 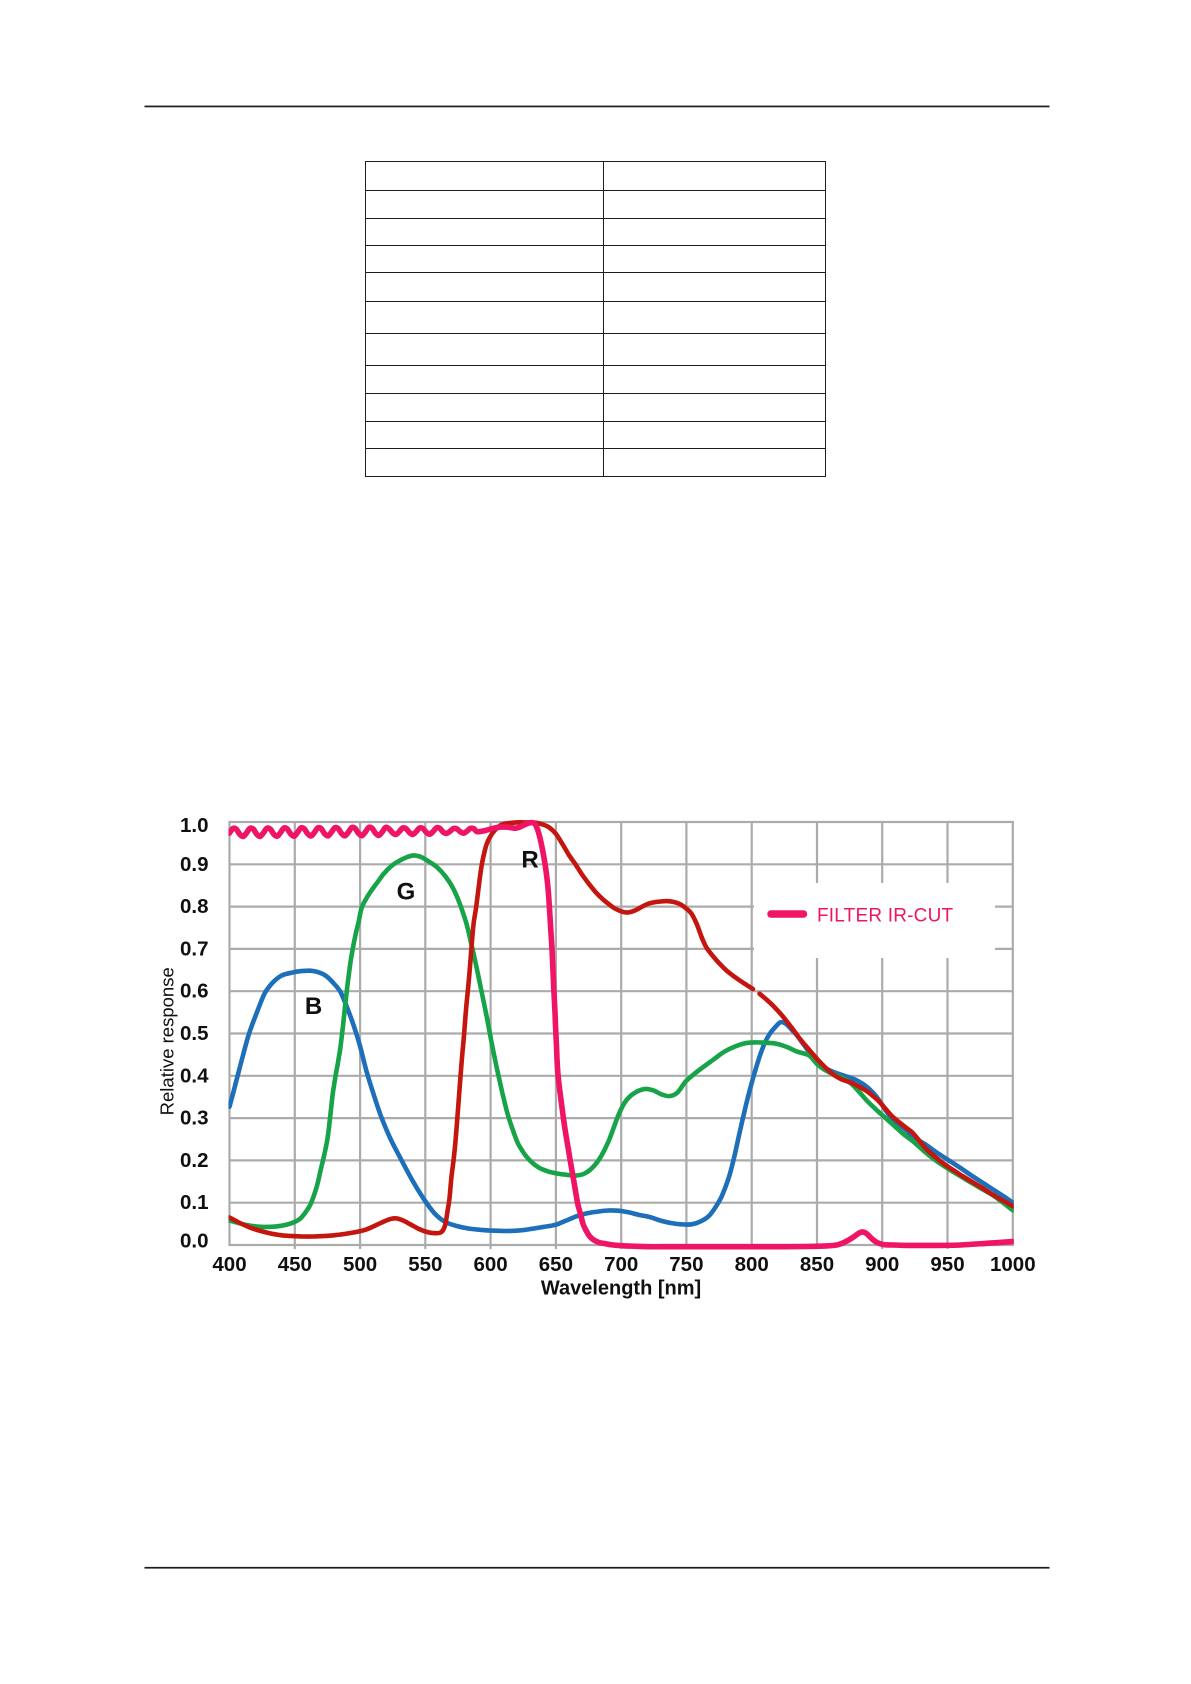 What do you see at coordinates (194, 1202) in the screenshot?
I see `svg-text: 0.1` at bounding box center [194, 1202].